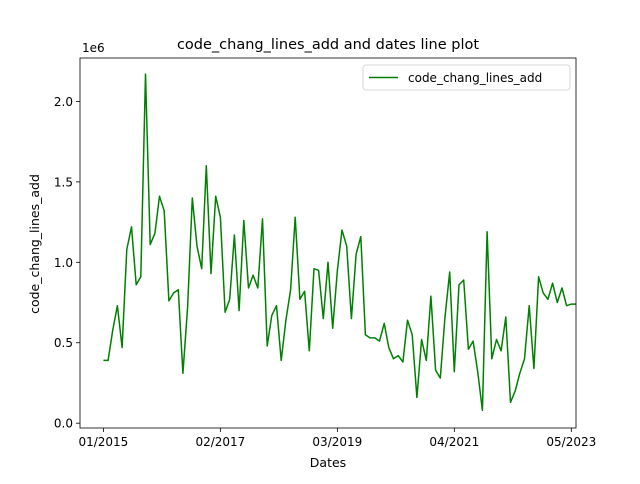 The height and width of the screenshot is (484, 640). Describe the element at coordinates (63, 343) in the screenshot. I see `y-tick-label: 0.5` at that location.